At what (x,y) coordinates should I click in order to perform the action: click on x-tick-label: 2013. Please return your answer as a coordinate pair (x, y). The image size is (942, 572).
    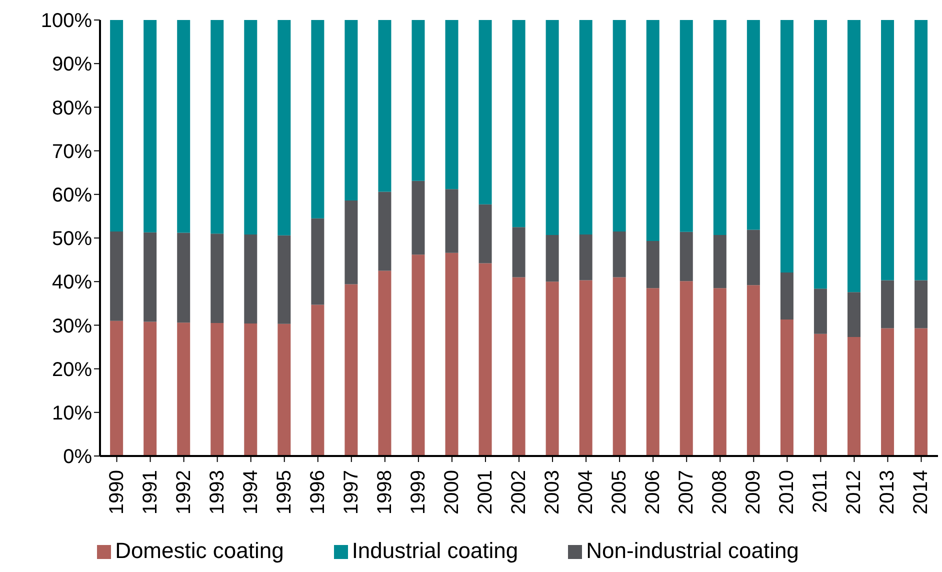
    Looking at the image, I should click on (887, 492).